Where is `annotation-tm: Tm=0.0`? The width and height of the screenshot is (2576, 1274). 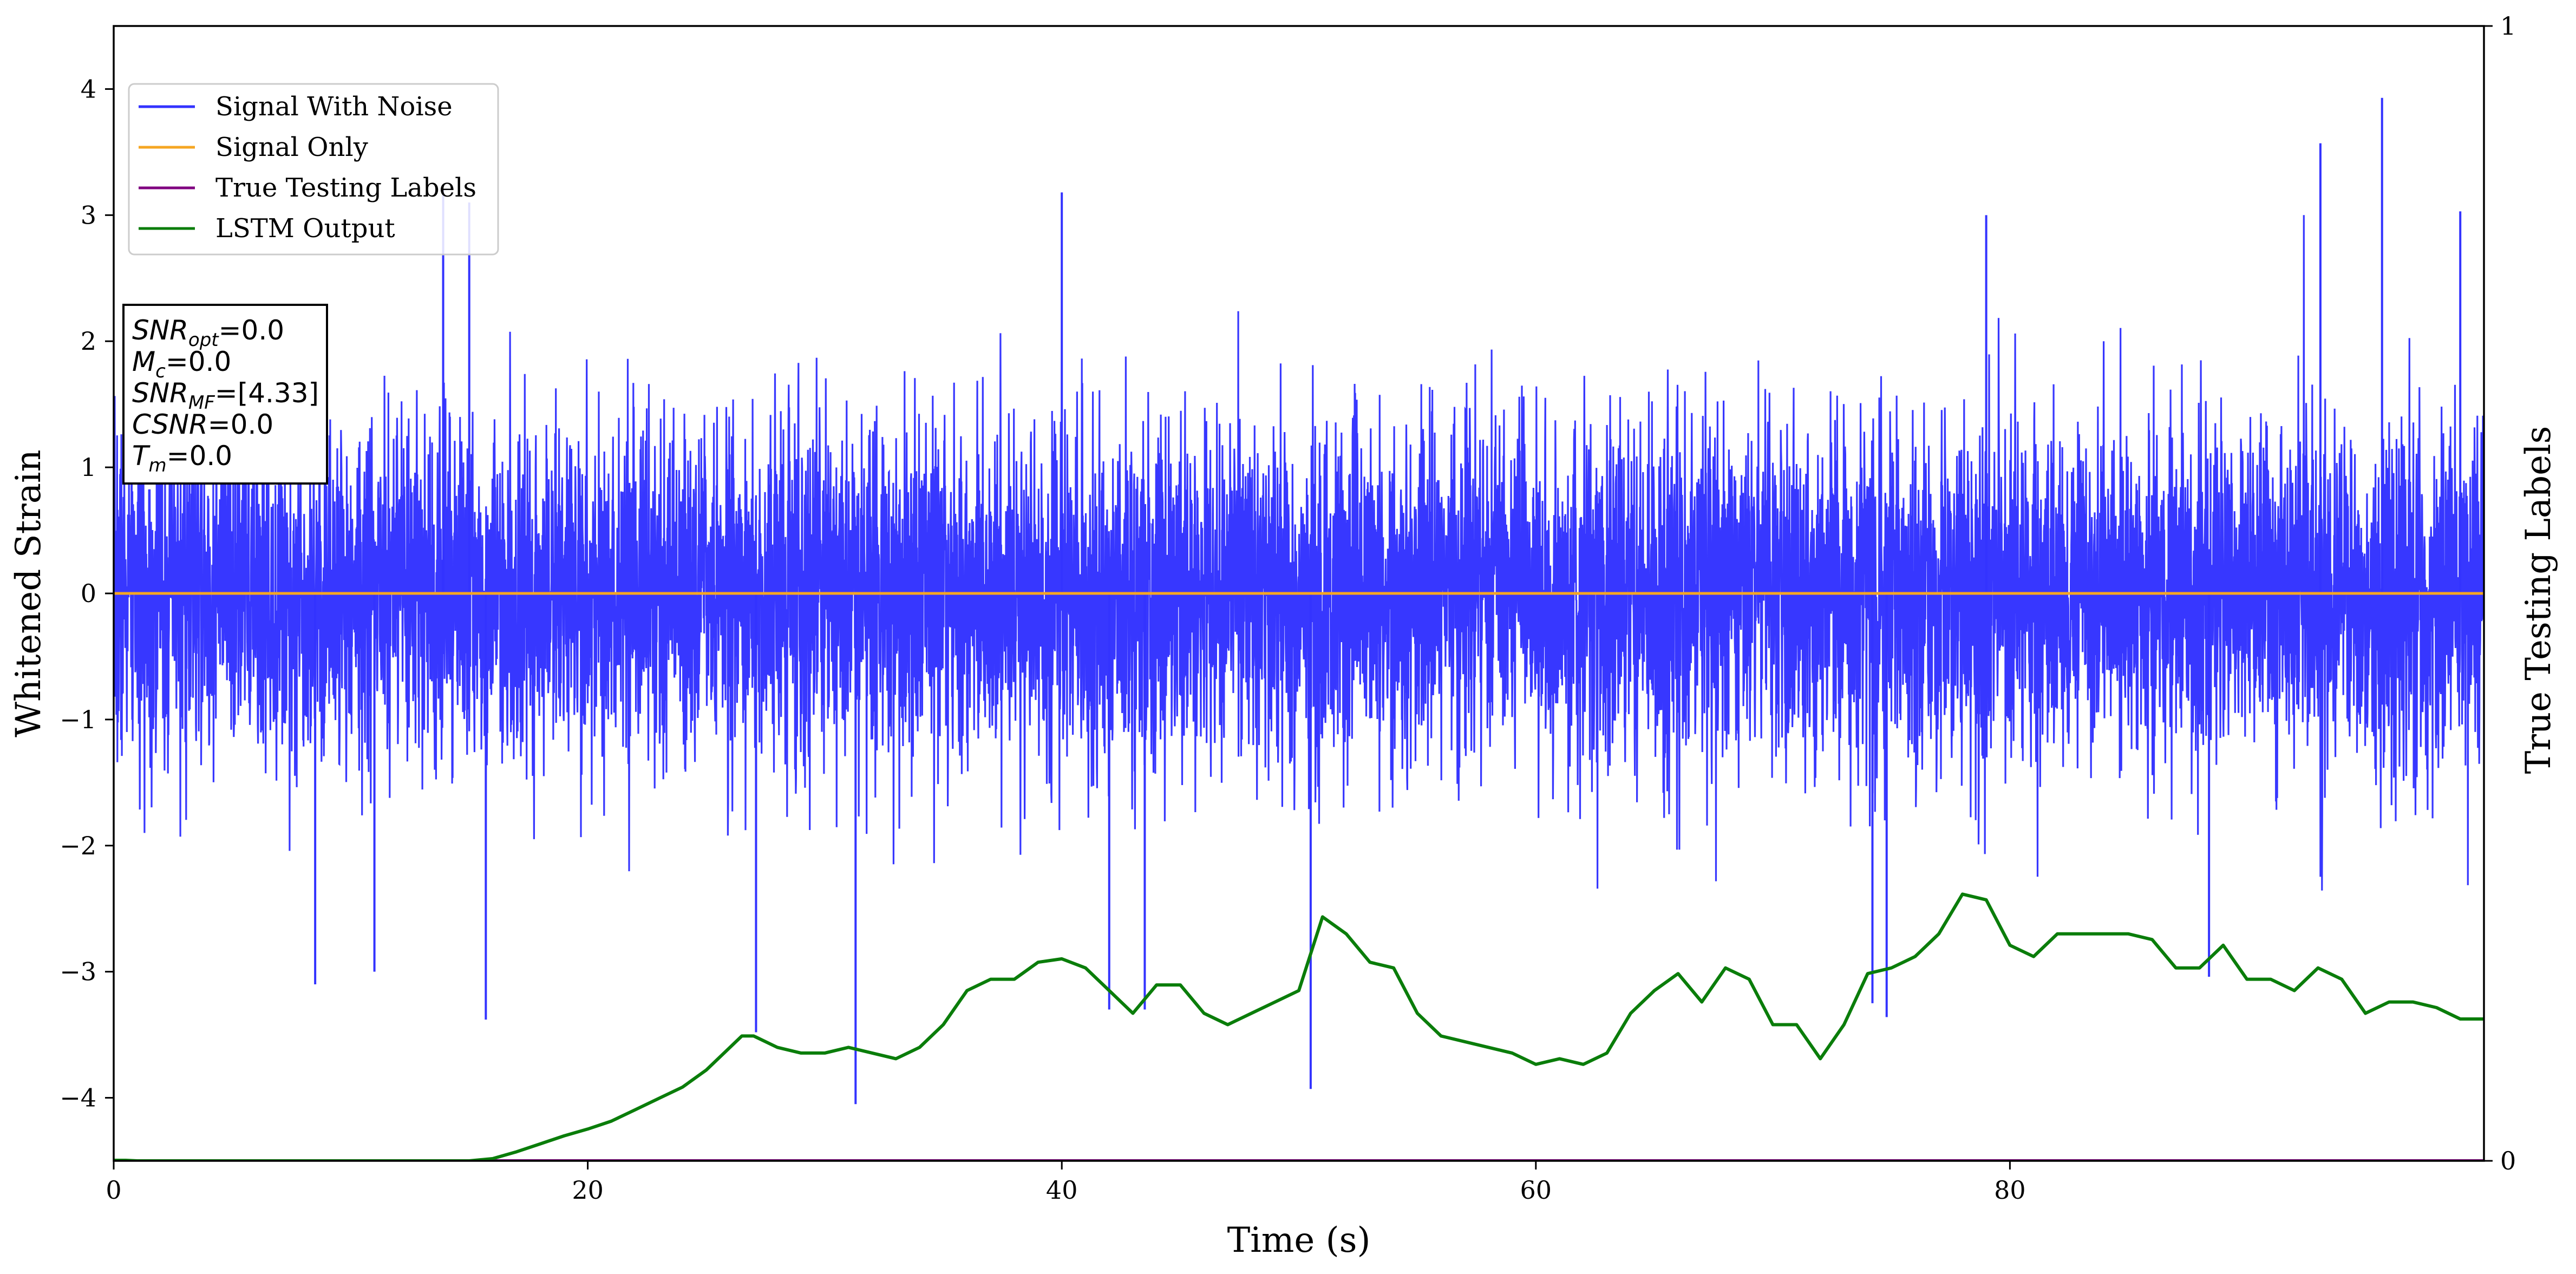 annotation-tm: Tm=0.0 is located at coordinates (182, 458).